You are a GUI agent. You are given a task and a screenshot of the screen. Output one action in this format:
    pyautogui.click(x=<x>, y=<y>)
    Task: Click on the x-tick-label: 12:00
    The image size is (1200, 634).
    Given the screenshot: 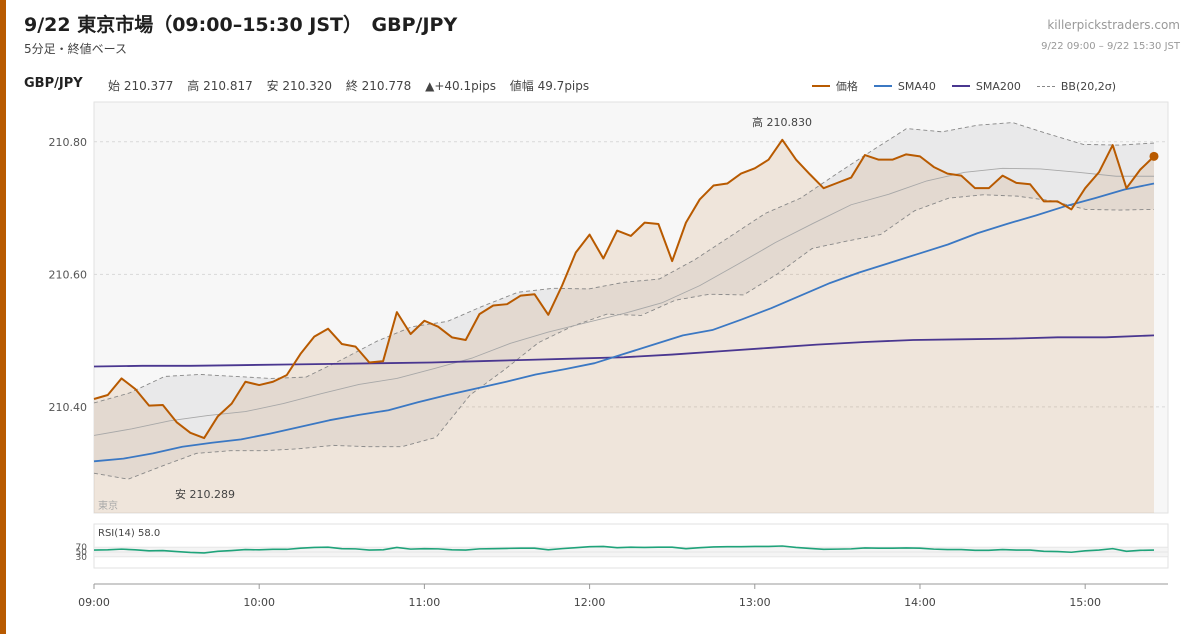 What is the action you would take?
    pyautogui.click(x=590, y=602)
    